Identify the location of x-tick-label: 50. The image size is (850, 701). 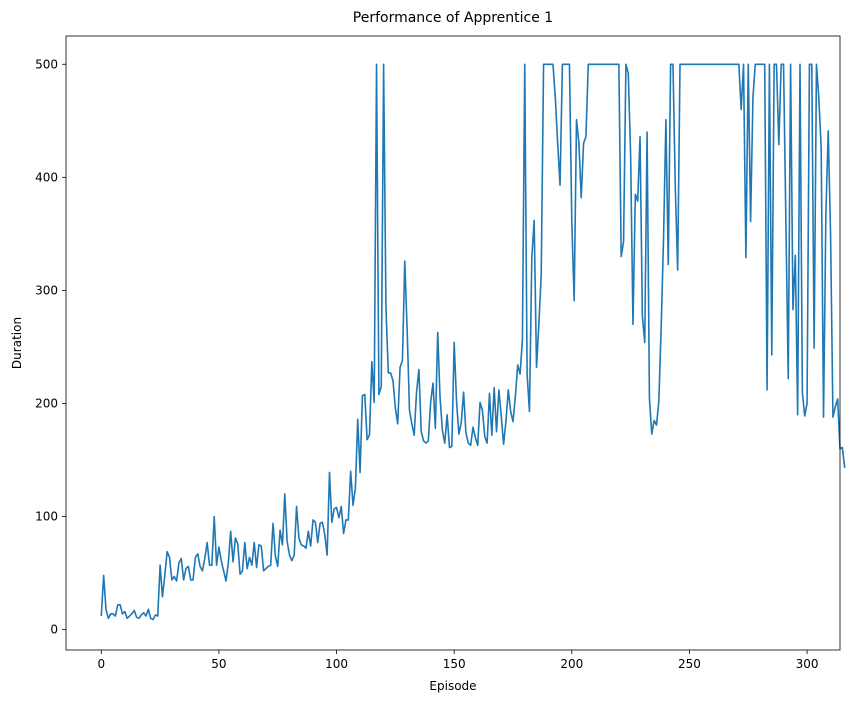
(218, 664).